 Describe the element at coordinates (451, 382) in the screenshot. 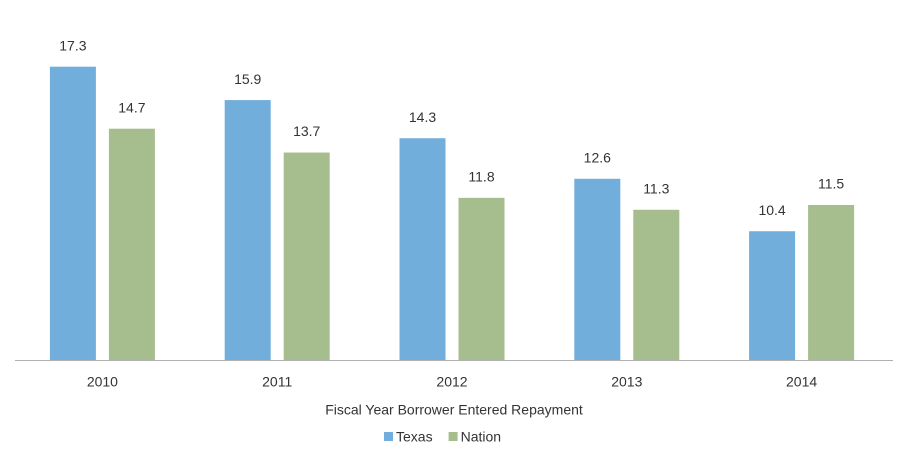

I see `x-tick-label: 2012` at that location.